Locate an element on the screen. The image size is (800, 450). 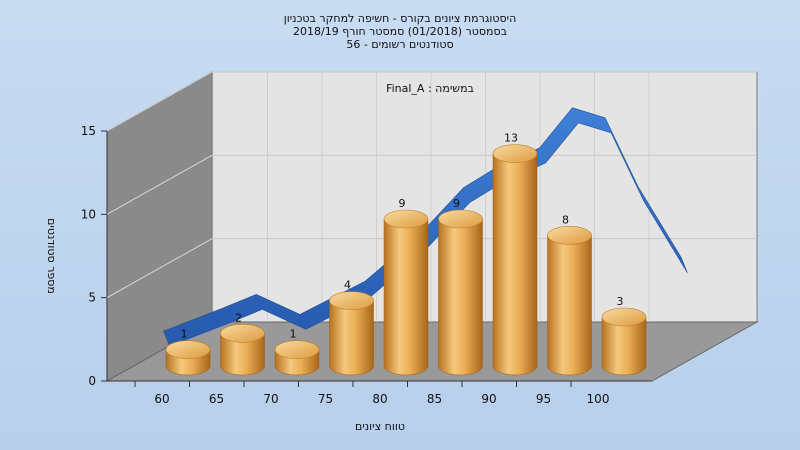
x-tick-label: 95 is located at coordinates (543, 399).